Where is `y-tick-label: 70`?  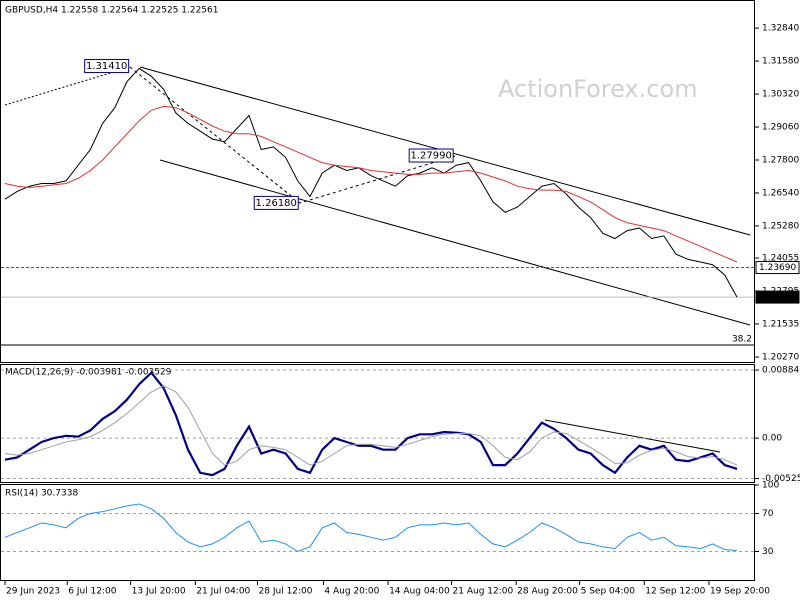
y-tick-label: 70 is located at coordinates (768, 514).